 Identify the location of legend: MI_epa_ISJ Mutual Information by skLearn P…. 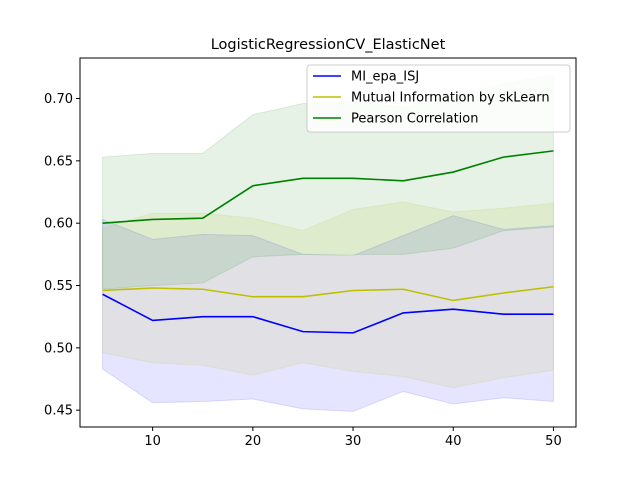
(438, 98).